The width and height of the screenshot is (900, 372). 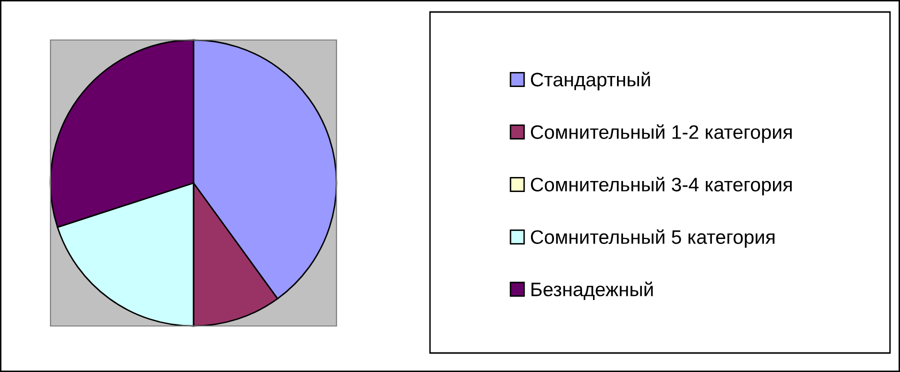 I want to click on legend-label: Сомнительный 5 категория, so click(x=652, y=238).